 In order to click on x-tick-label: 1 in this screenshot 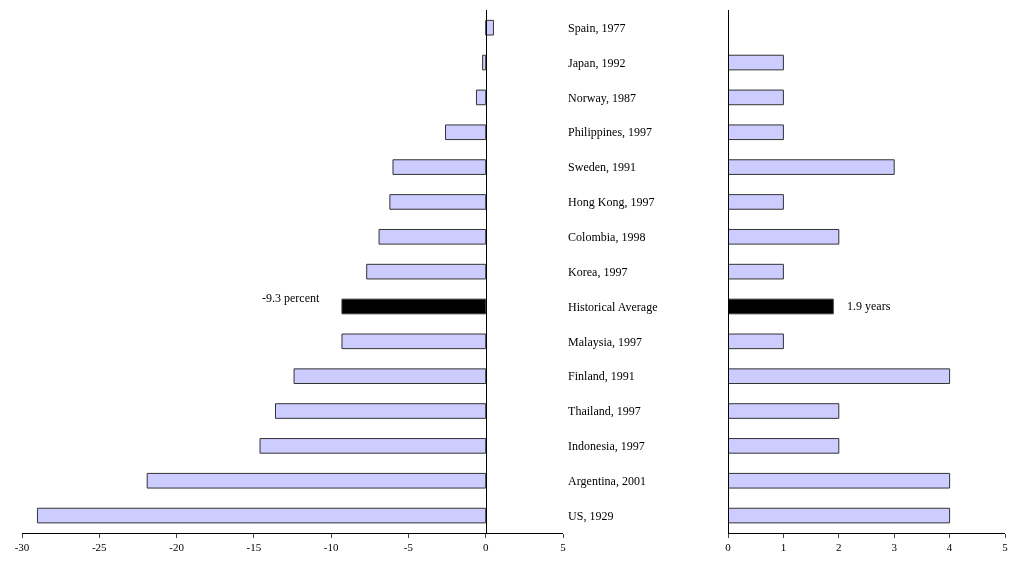, I will do `click(783, 547)`.